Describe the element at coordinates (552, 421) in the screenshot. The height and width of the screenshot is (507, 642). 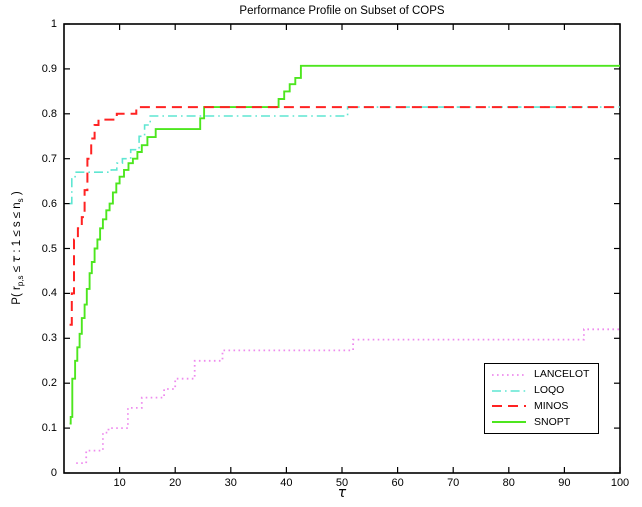
I see `legend-label: SNOPT` at that location.